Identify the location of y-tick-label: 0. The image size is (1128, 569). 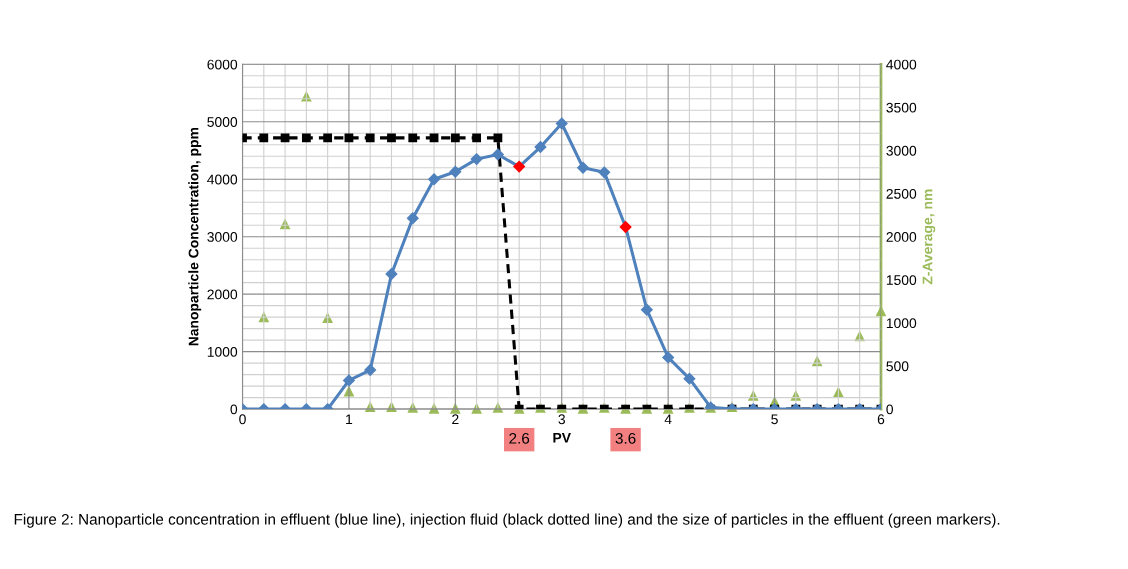
(234, 409).